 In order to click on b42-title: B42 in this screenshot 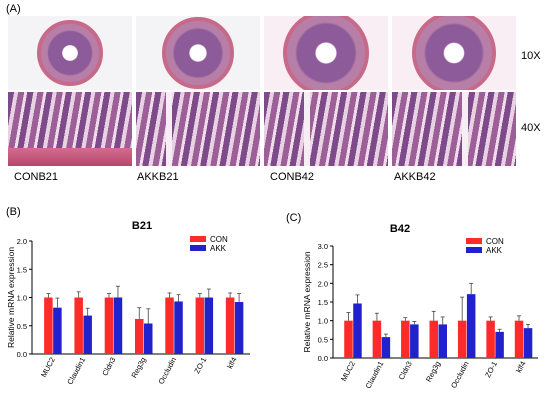, I will do `click(400, 229)`.